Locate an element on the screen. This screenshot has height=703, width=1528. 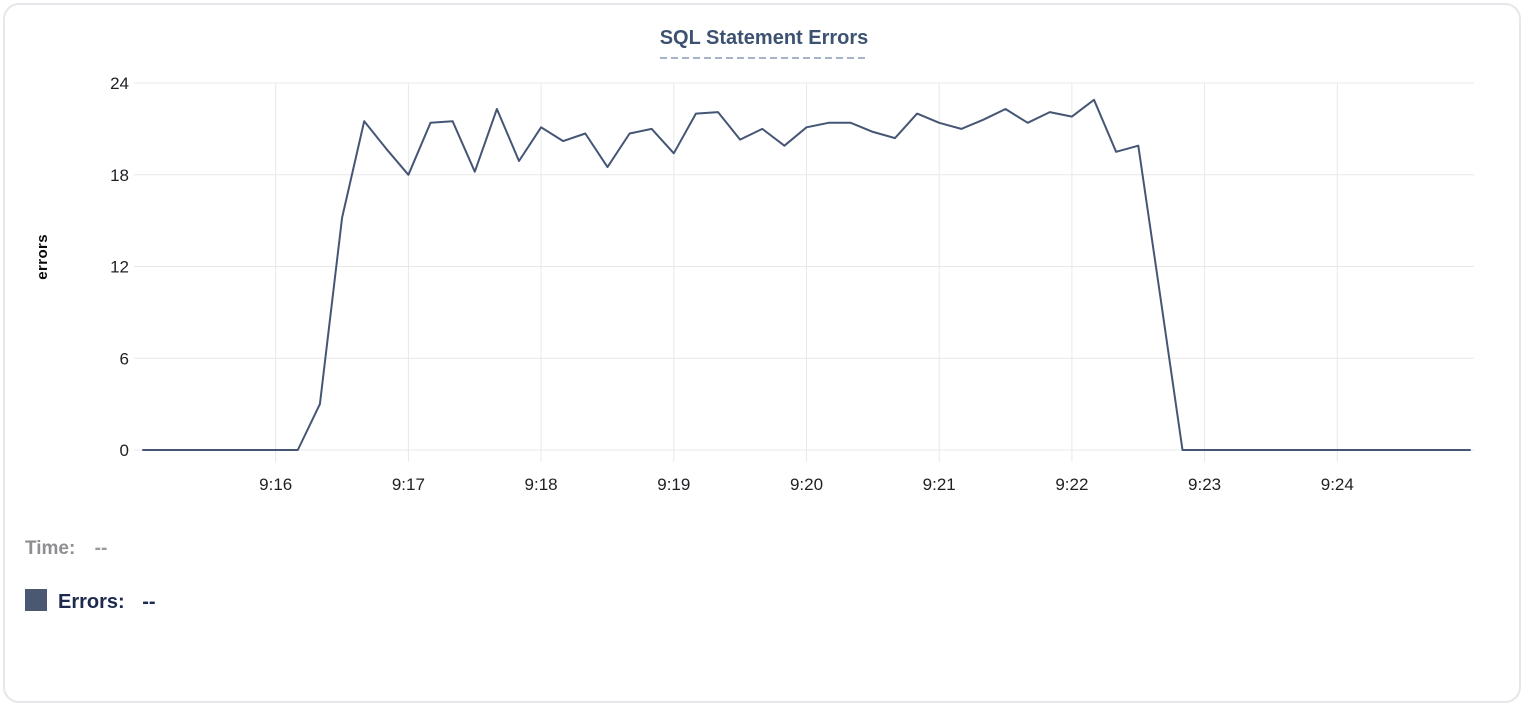
time-label: Time: is located at coordinates (50, 548).